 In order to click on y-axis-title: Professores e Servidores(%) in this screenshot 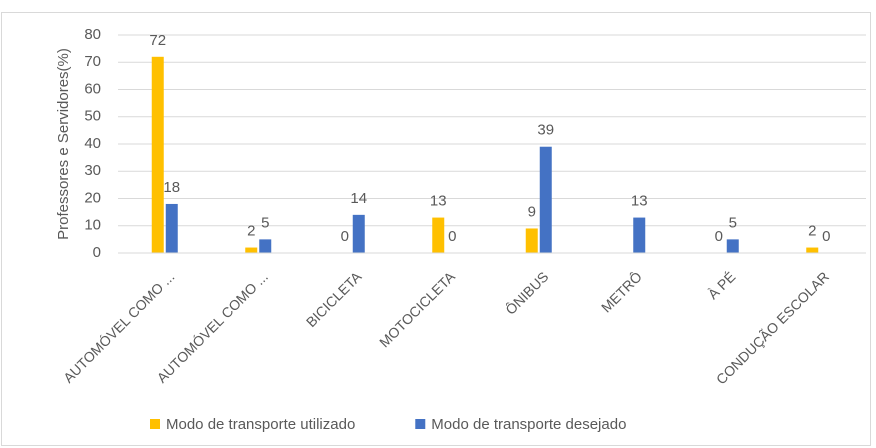, I will do `click(63, 144)`.